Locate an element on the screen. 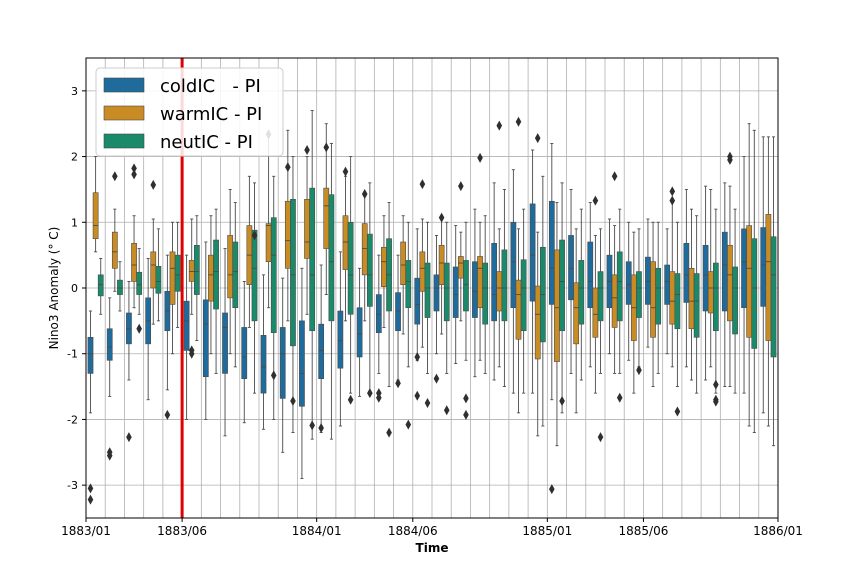 The image size is (864, 576). x-axis-label: Time is located at coordinates (432, 548).